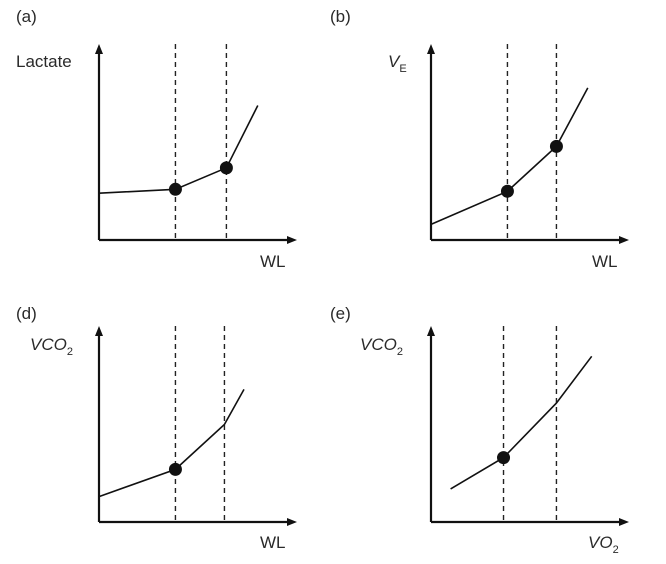 The width and height of the screenshot is (666, 564). I want to click on y-axis-arrow-d, so click(99, 331).